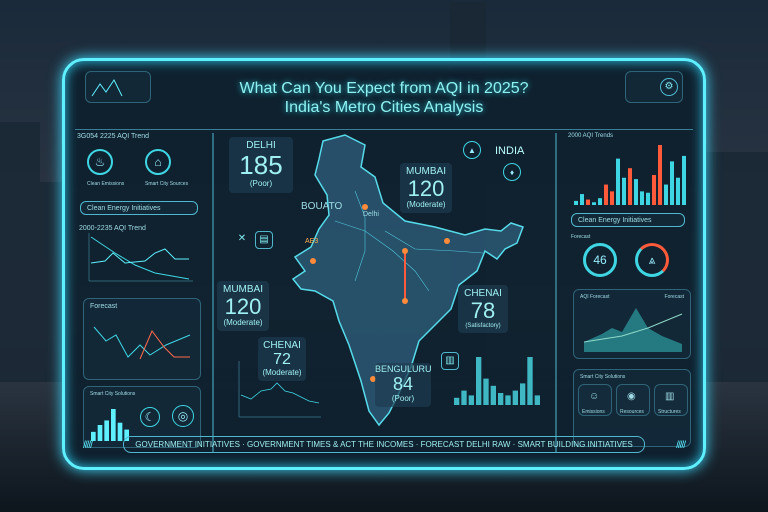 The image size is (768, 512). Describe the element at coordinates (615, 220) in the screenshot. I see `clean-energy-label: Clean Energy Initiatives` at that location.